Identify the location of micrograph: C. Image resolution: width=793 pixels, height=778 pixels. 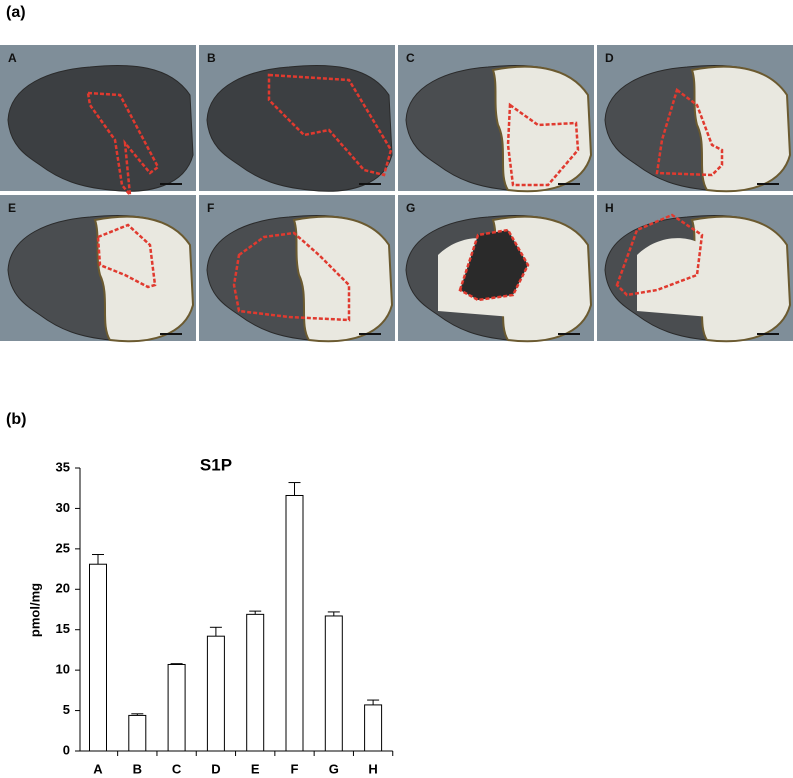
(496, 119).